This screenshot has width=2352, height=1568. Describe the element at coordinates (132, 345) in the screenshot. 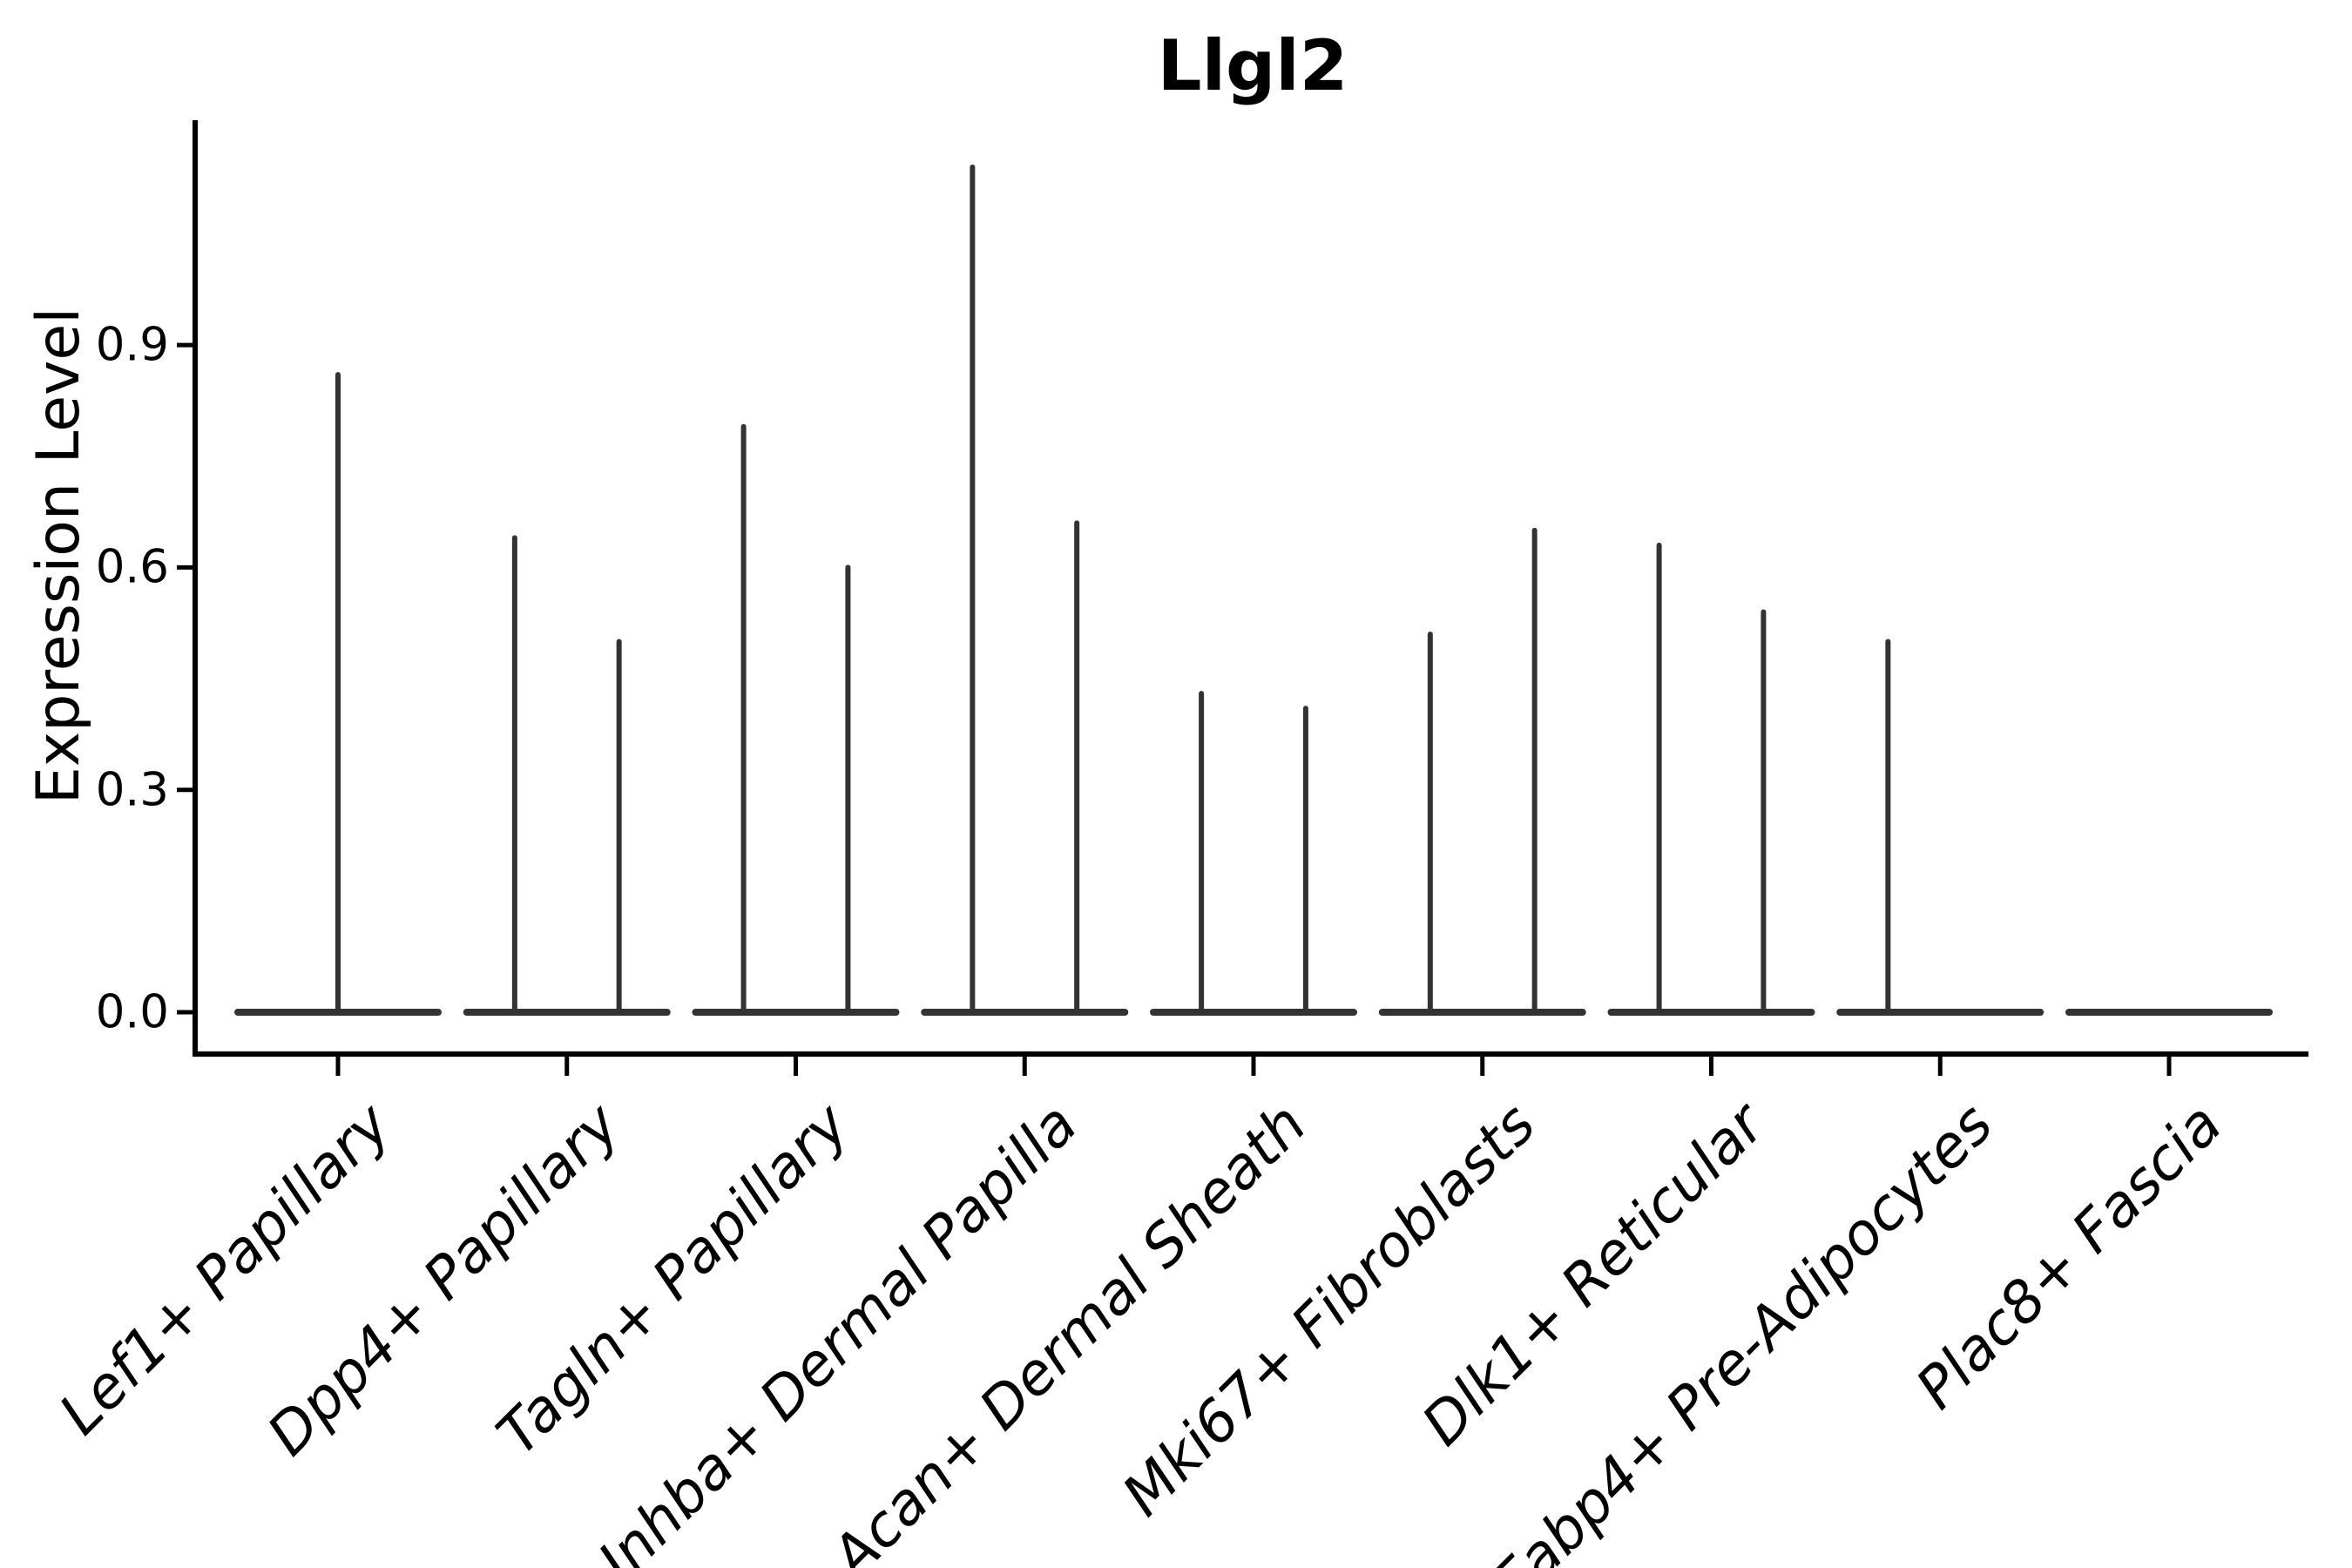

I see `y-tick-label: 0.9` at that location.